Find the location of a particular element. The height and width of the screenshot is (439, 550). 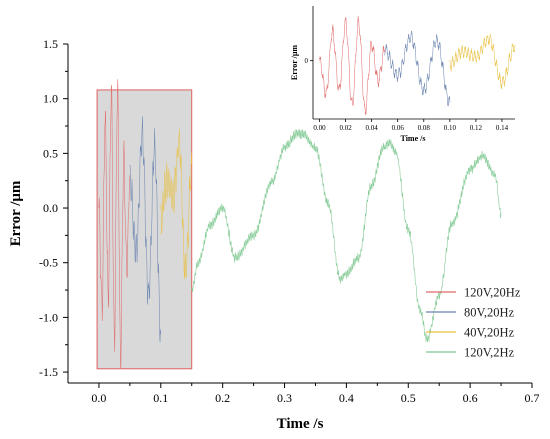

inset-y-axis-title: Error /μm is located at coordinates (294, 62).